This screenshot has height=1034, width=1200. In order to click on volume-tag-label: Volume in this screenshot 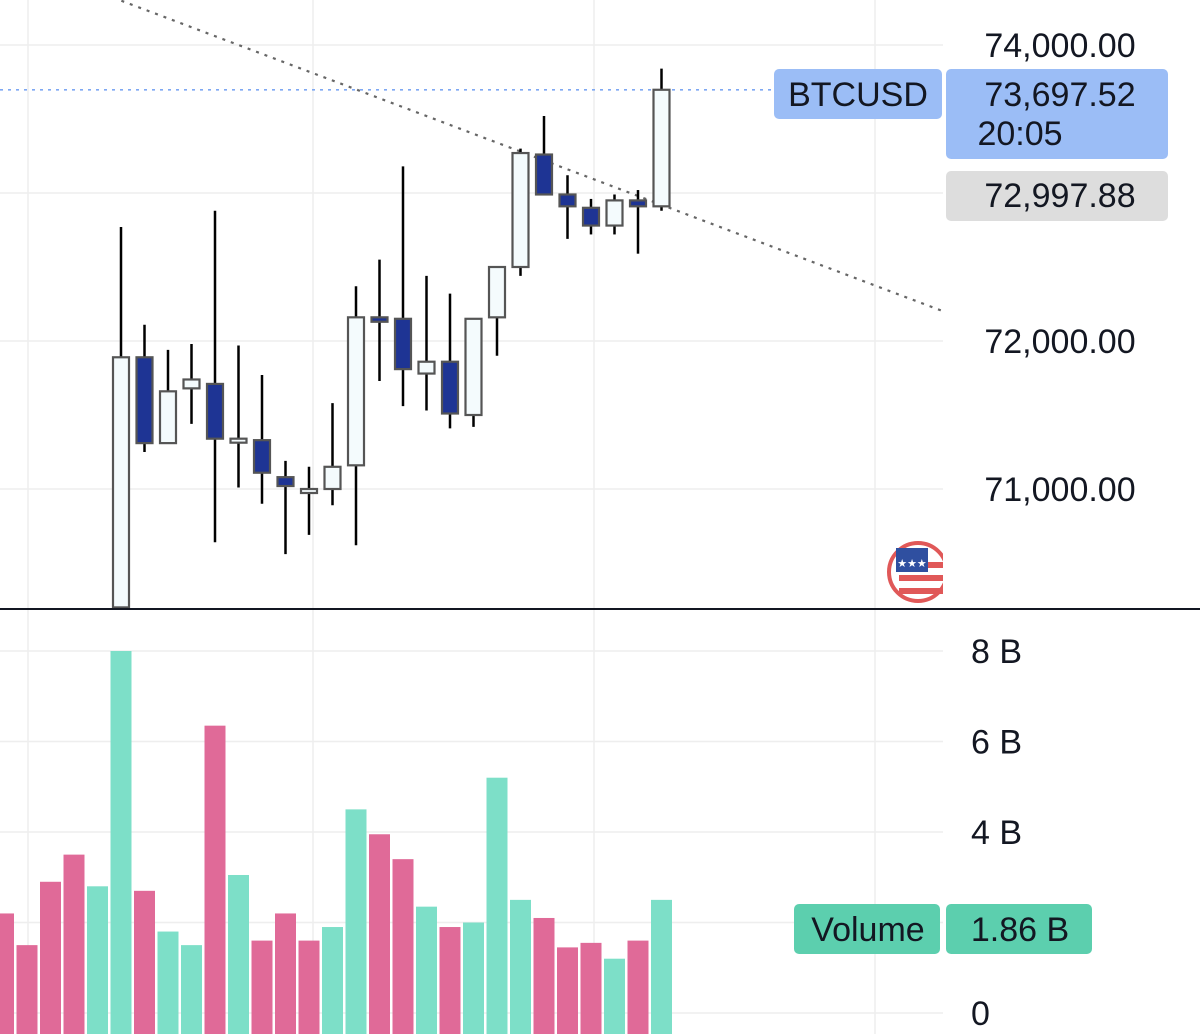, I will do `click(867, 930)`.